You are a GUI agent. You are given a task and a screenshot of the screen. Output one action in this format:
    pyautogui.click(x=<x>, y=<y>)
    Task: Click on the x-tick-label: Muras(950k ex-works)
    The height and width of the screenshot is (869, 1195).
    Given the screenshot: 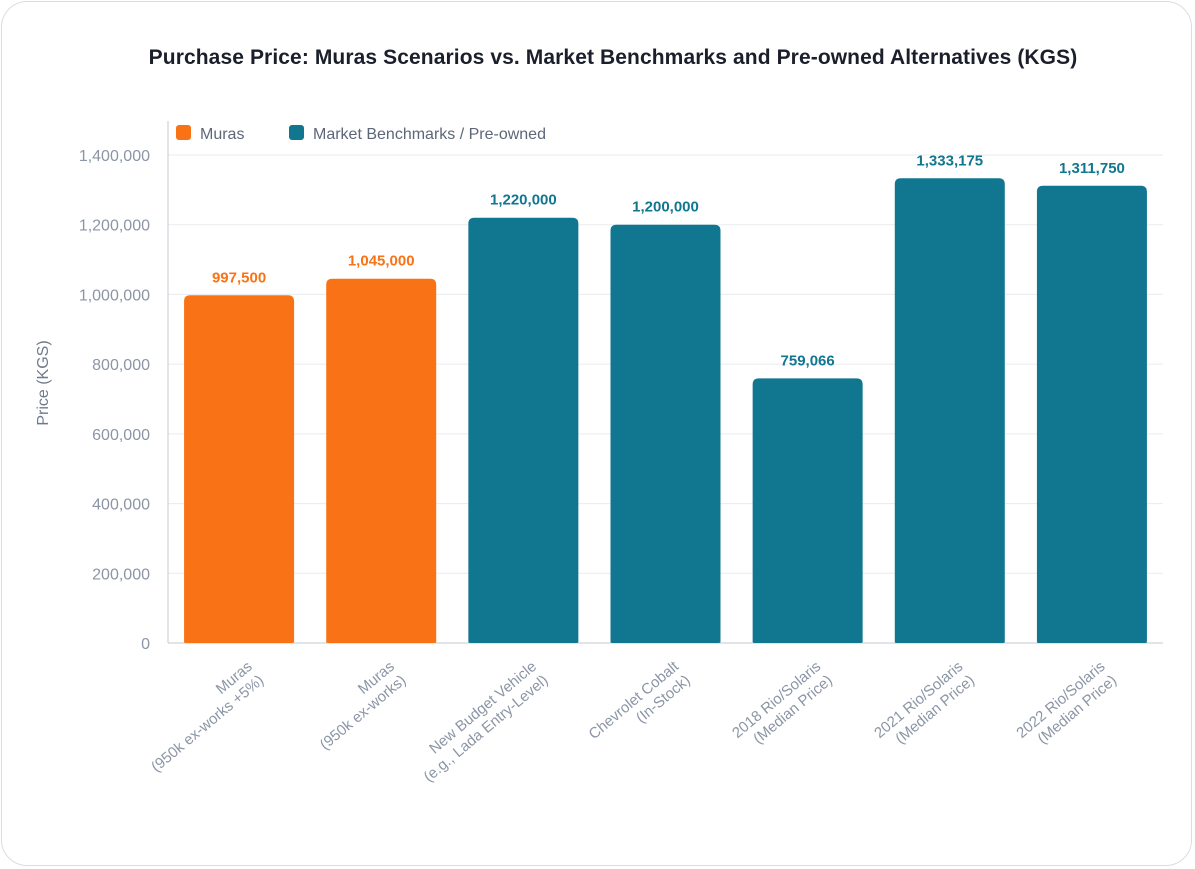 What is the action you would take?
    pyautogui.click(x=357, y=705)
    